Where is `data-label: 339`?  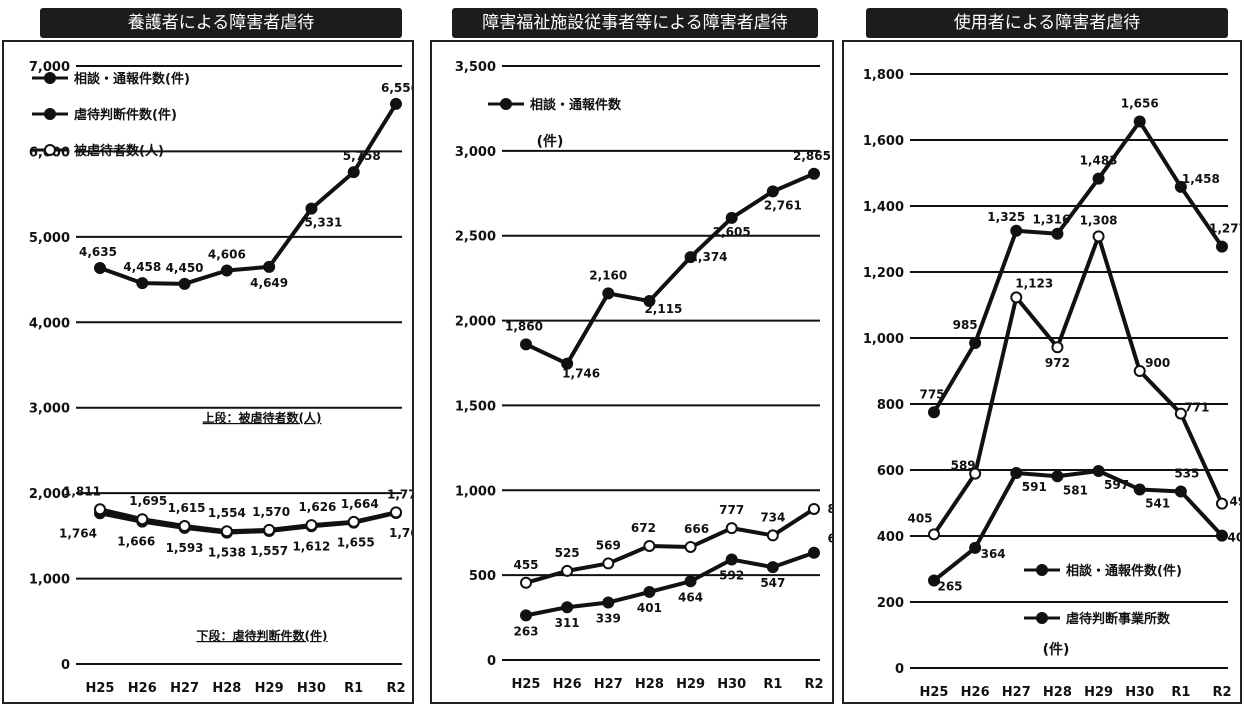 data-label: 339 is located at coordinates (608, 618).